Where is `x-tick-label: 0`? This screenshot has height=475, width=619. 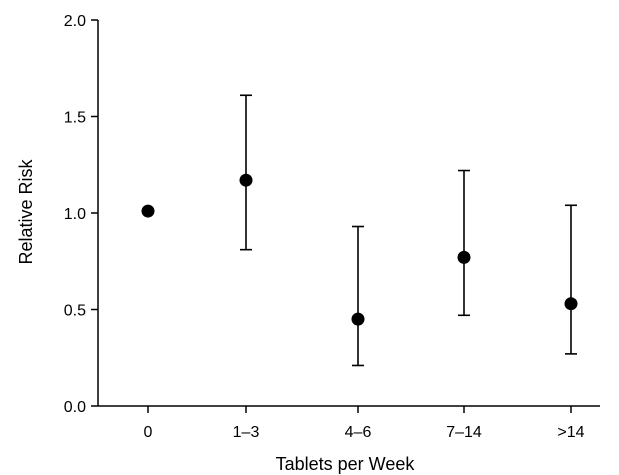
x-tick-label: 0 is located at coordinates (148, 432).